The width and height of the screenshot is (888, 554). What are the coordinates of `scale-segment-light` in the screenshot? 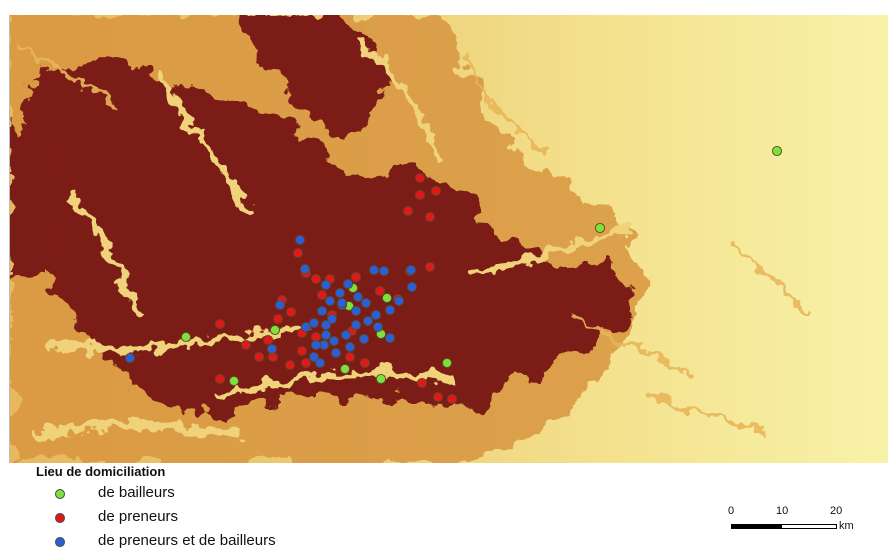 It's located at (809, 526).